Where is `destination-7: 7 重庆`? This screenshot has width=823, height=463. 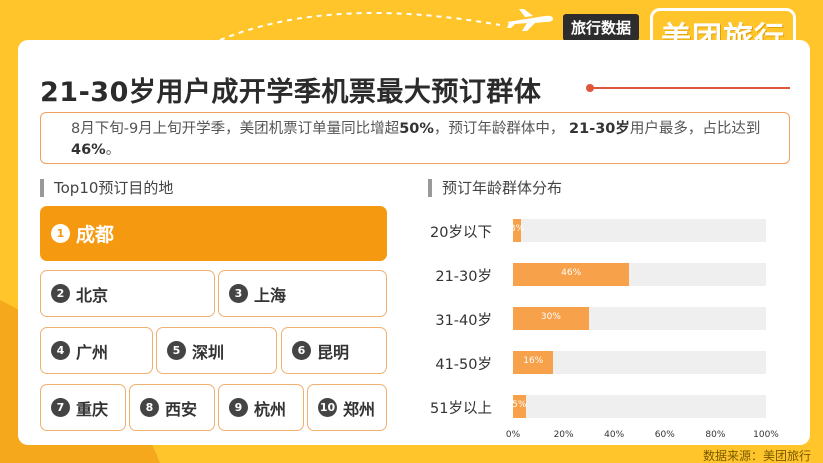 destination-7: 7 重庆 is located at coordinates (83, 407).